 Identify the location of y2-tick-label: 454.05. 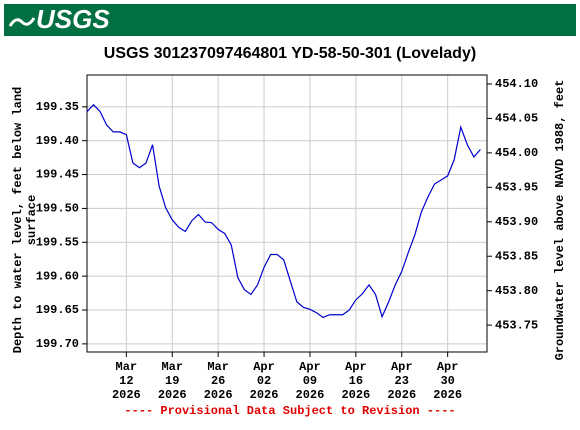
(516, 119).